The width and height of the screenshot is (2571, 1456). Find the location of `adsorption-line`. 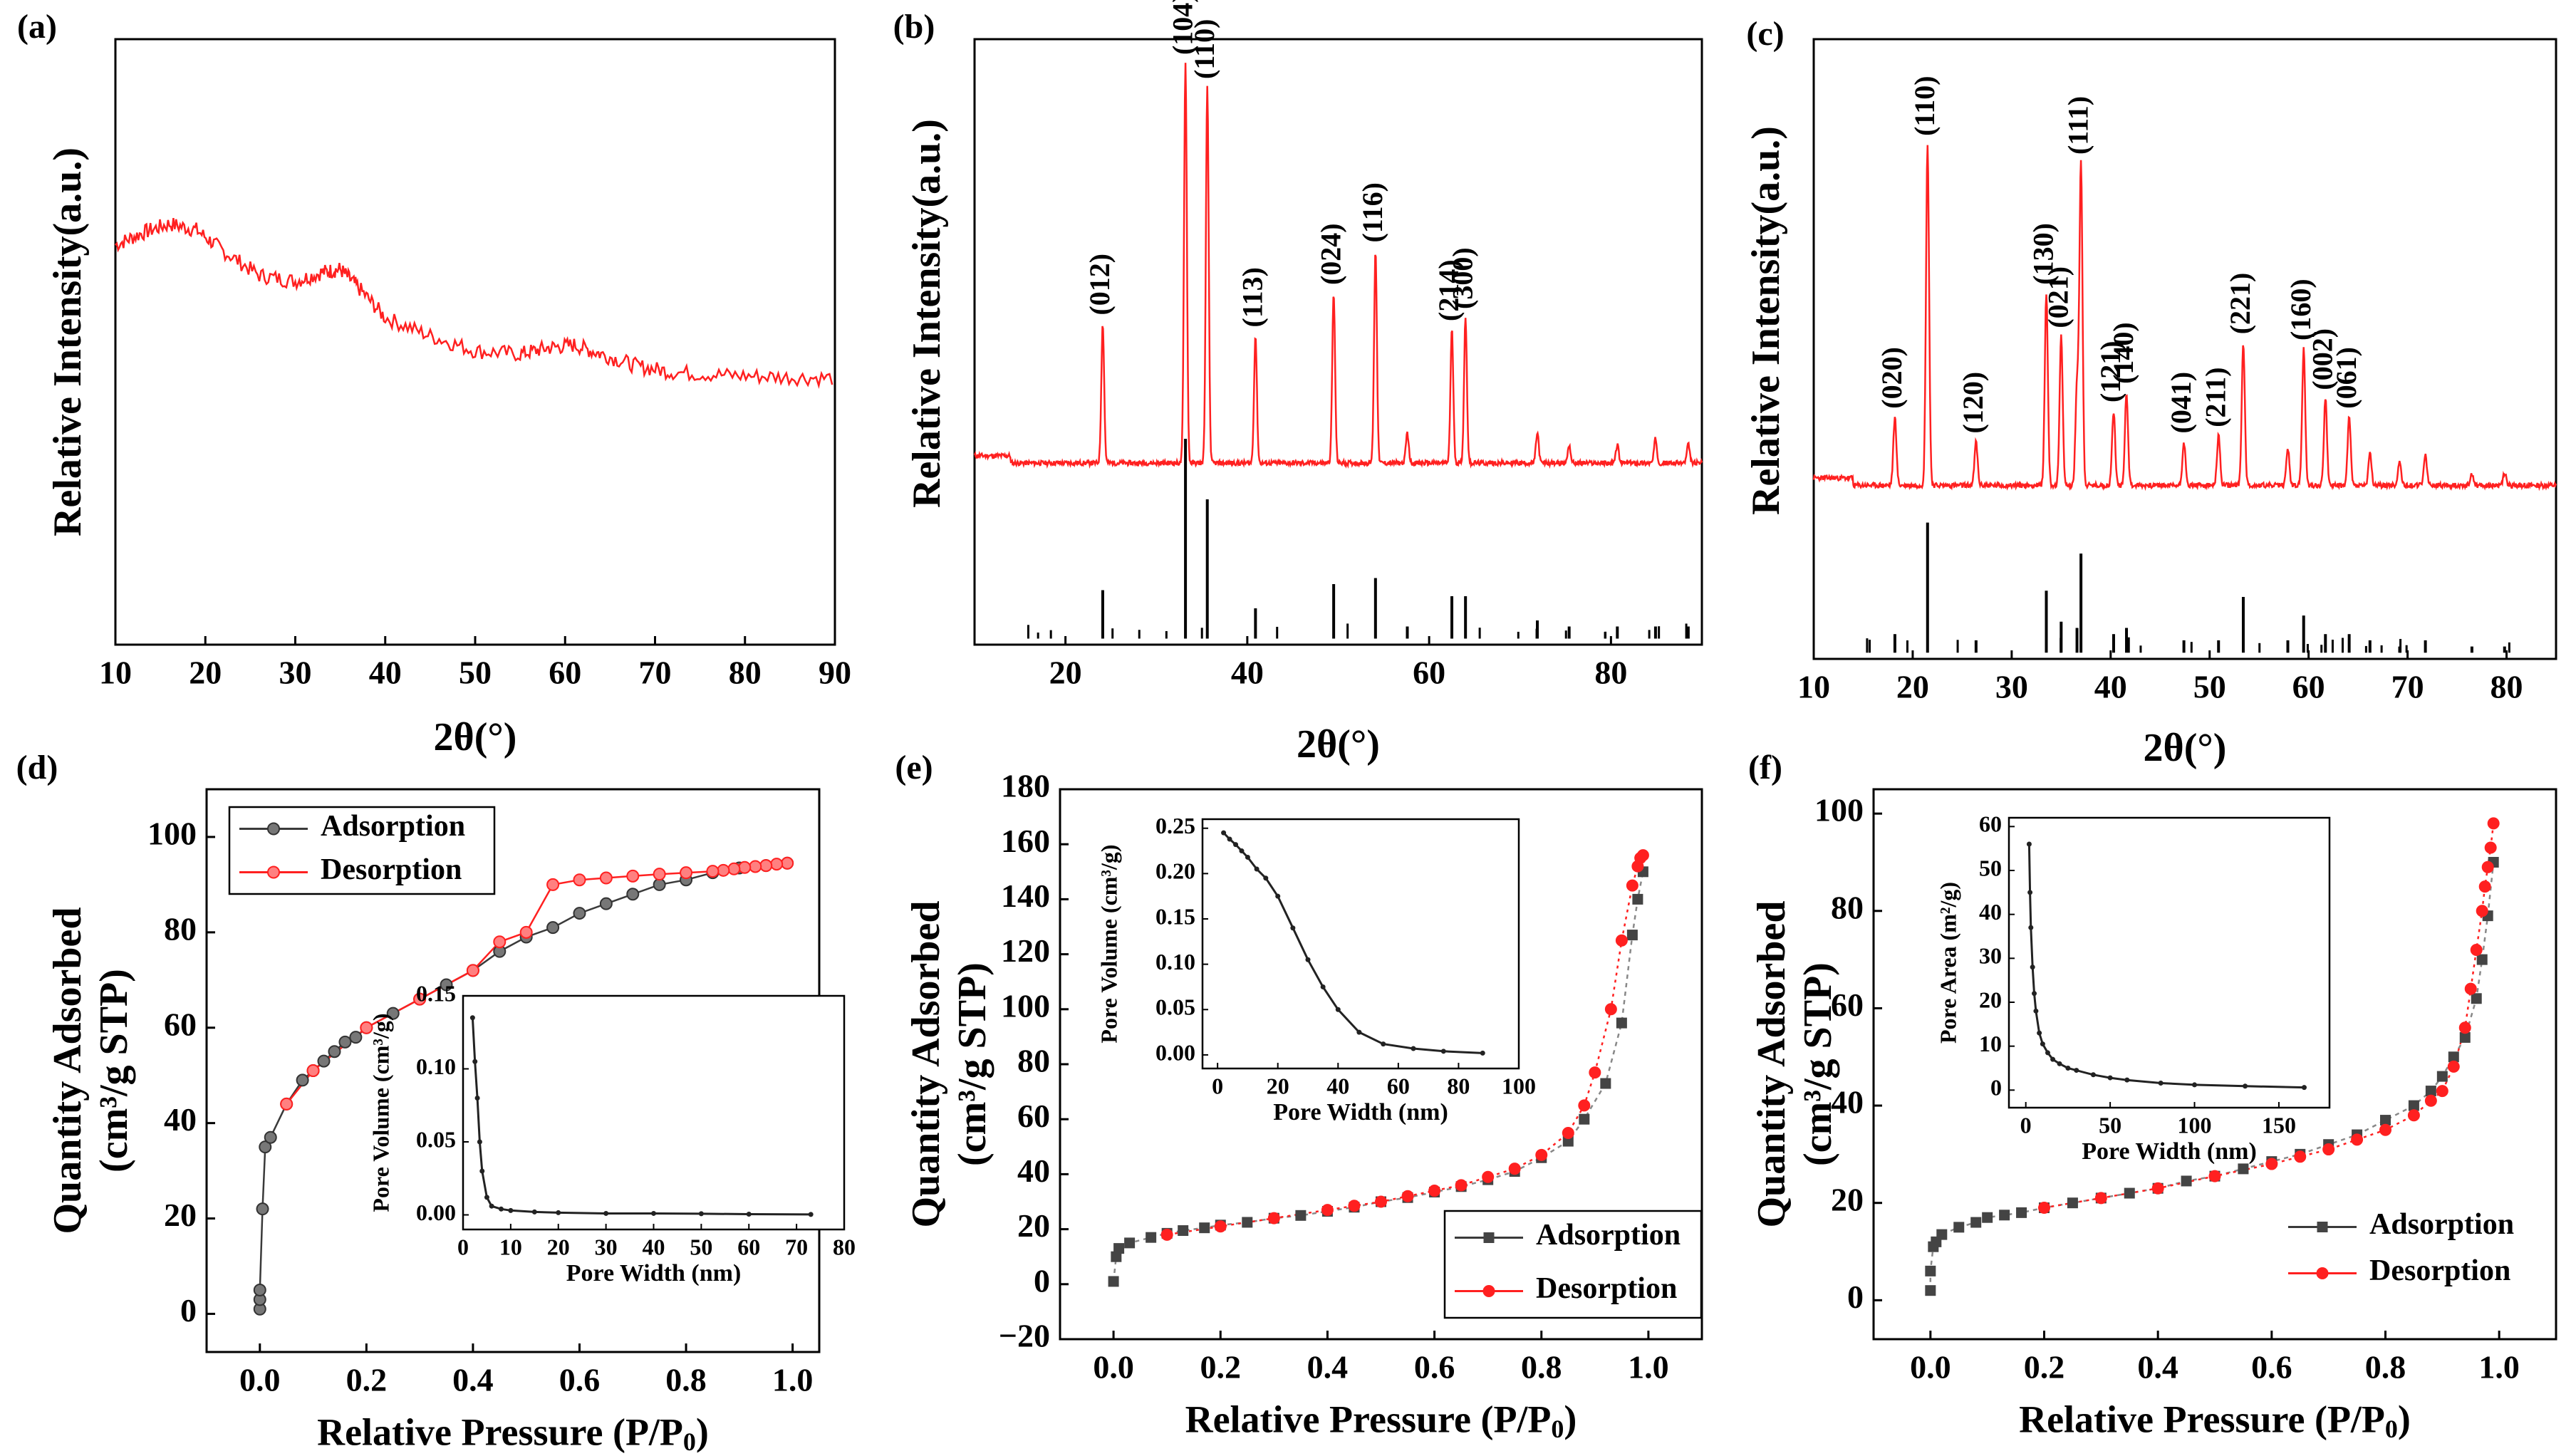

adsorption-line is located at coordinates (1378, 1076).